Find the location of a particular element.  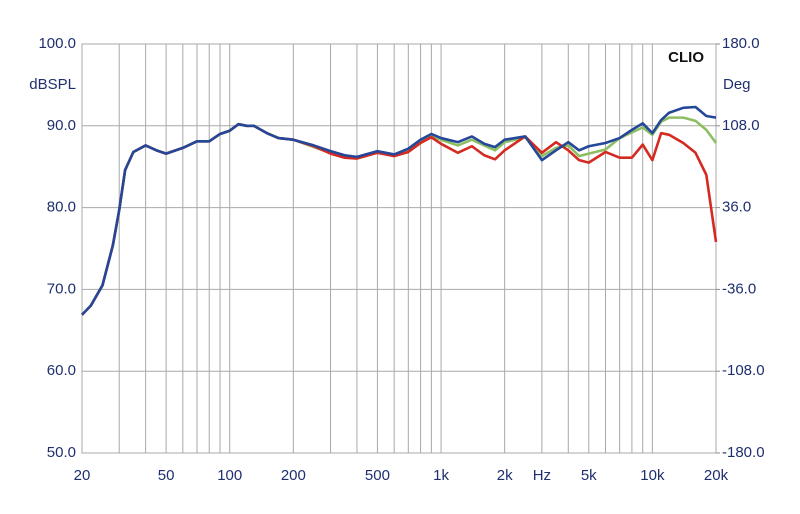

x-tick-label: Hz is located at coordinates (542, 475).